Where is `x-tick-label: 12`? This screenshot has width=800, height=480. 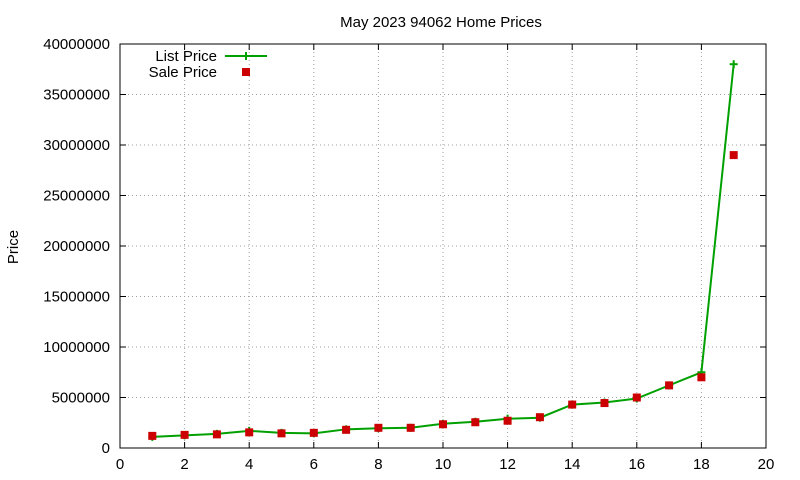
x-tick-label: 12 is located at coordinates (507, 464).